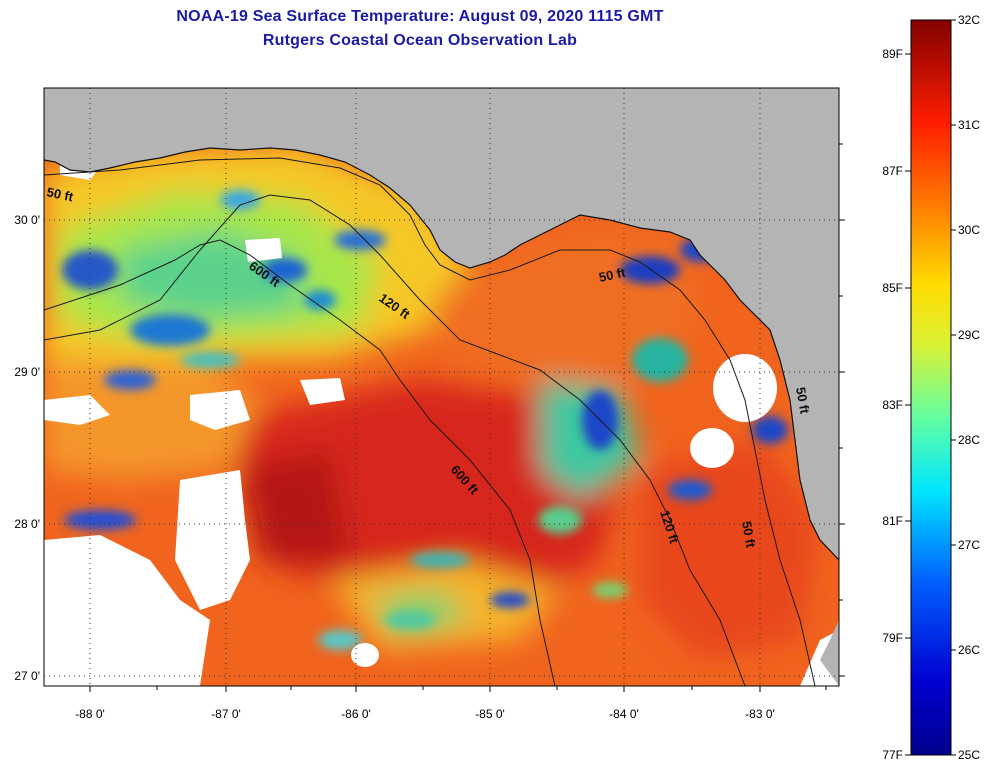  What do you see at coordinates (27, 372) in the screenshot?
I see `lat-label-29: 29 0'` at bounding box center [27, 372].